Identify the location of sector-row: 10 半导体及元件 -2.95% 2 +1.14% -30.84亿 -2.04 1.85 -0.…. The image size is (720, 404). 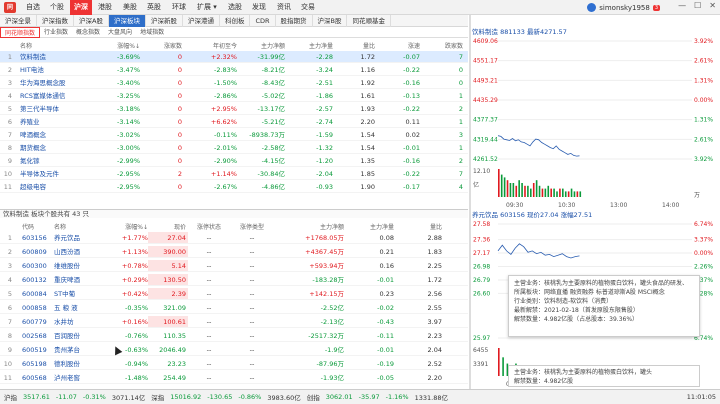
(234, 174).